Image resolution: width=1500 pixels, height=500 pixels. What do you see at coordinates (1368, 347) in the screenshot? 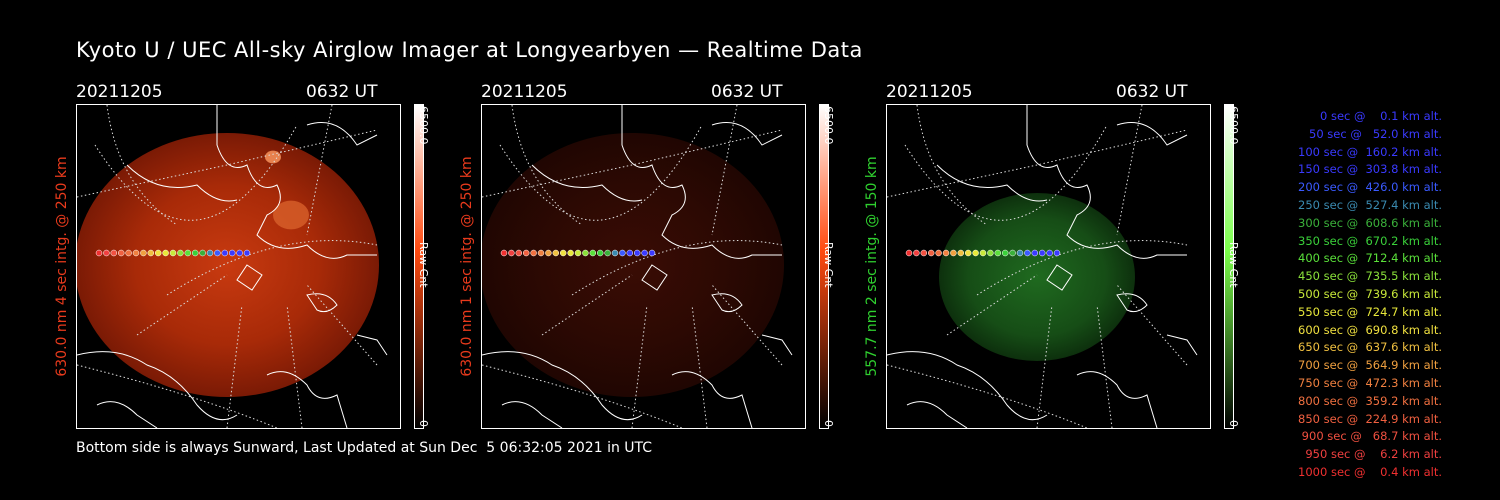
I see `legend-row: 650 sec @ 637.6 km alt.` at bounding box center [1368, 347].